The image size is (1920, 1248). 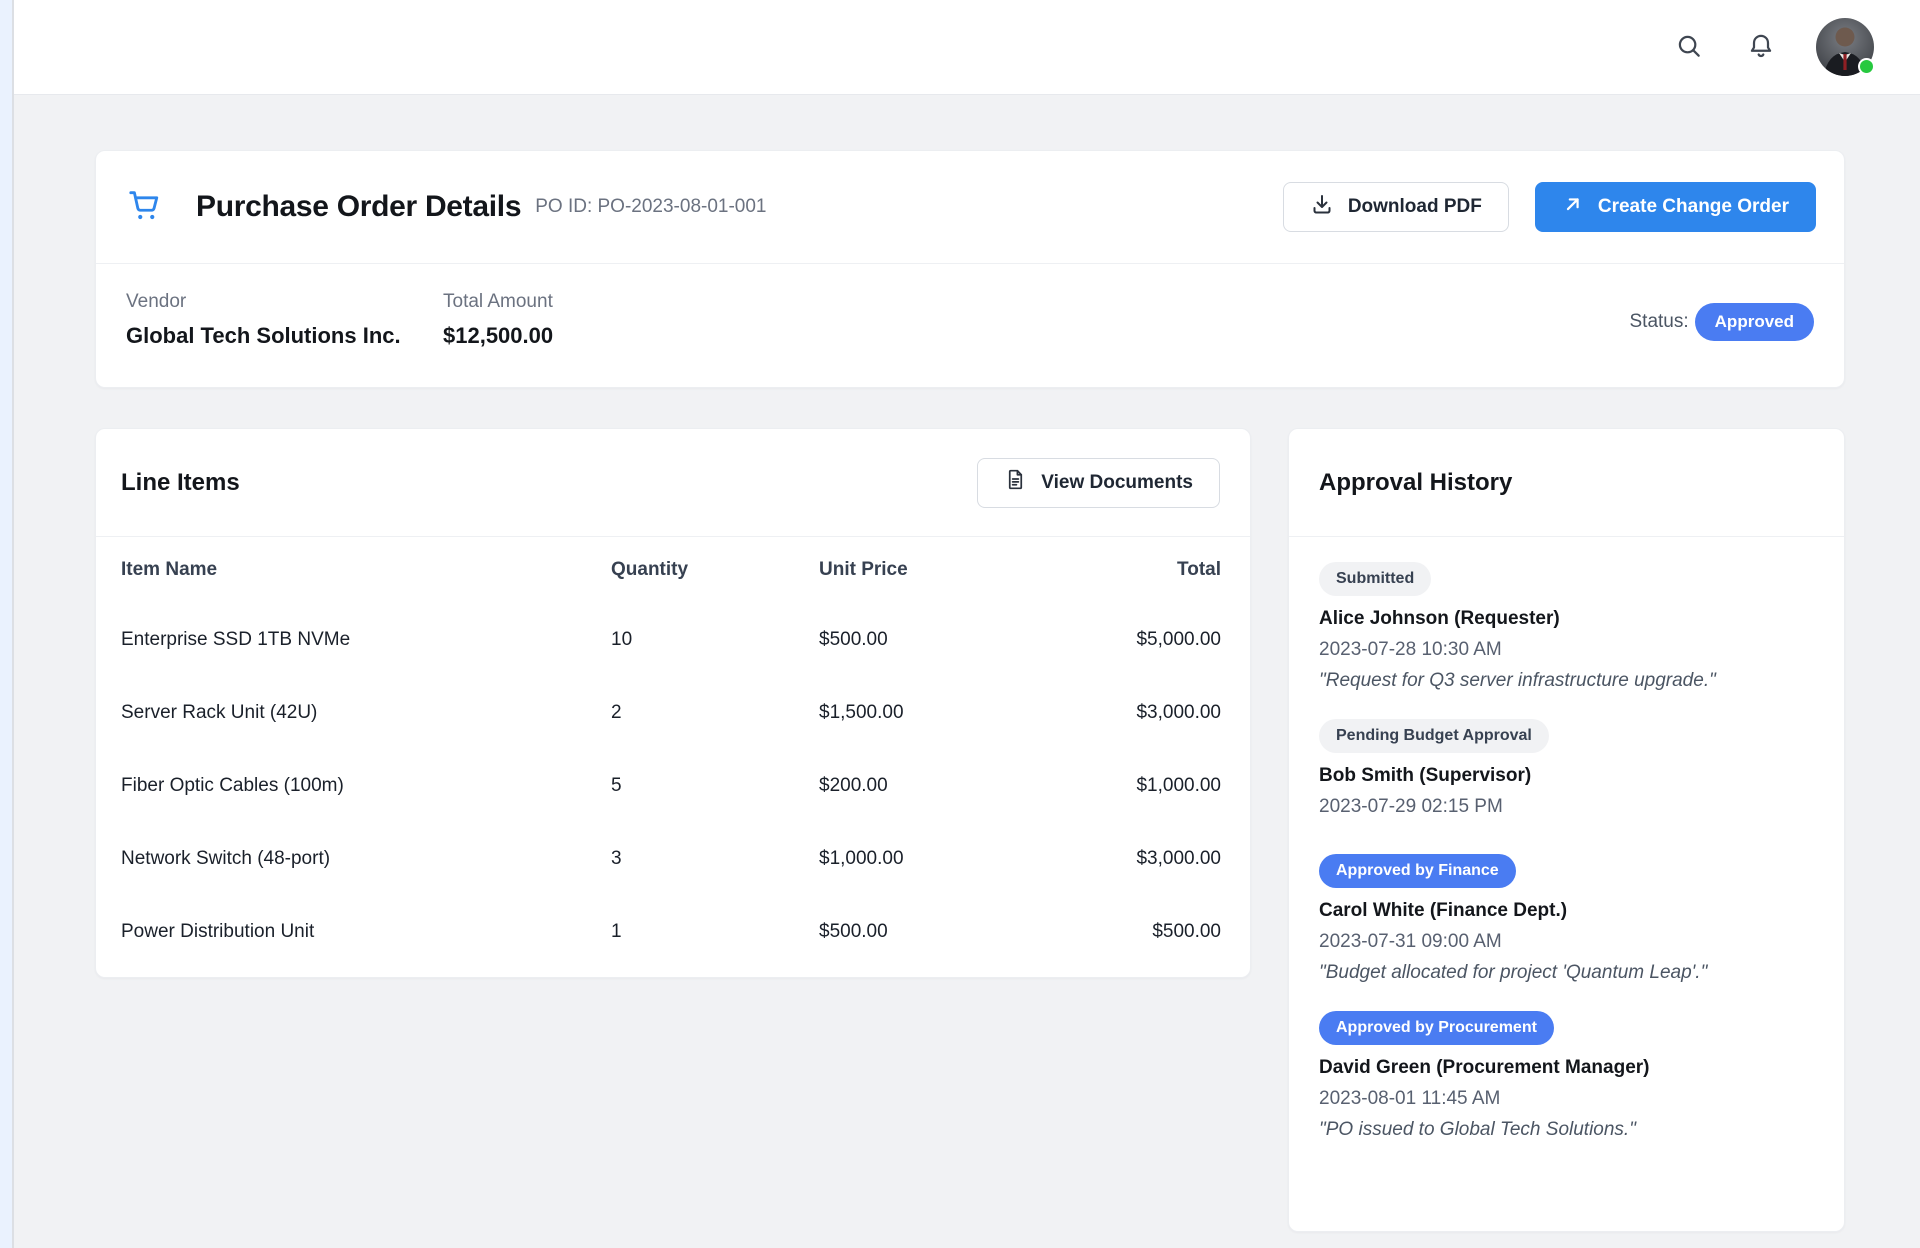 I want to click on view-documents-label: View Documents, so click(x=1117, y=482).